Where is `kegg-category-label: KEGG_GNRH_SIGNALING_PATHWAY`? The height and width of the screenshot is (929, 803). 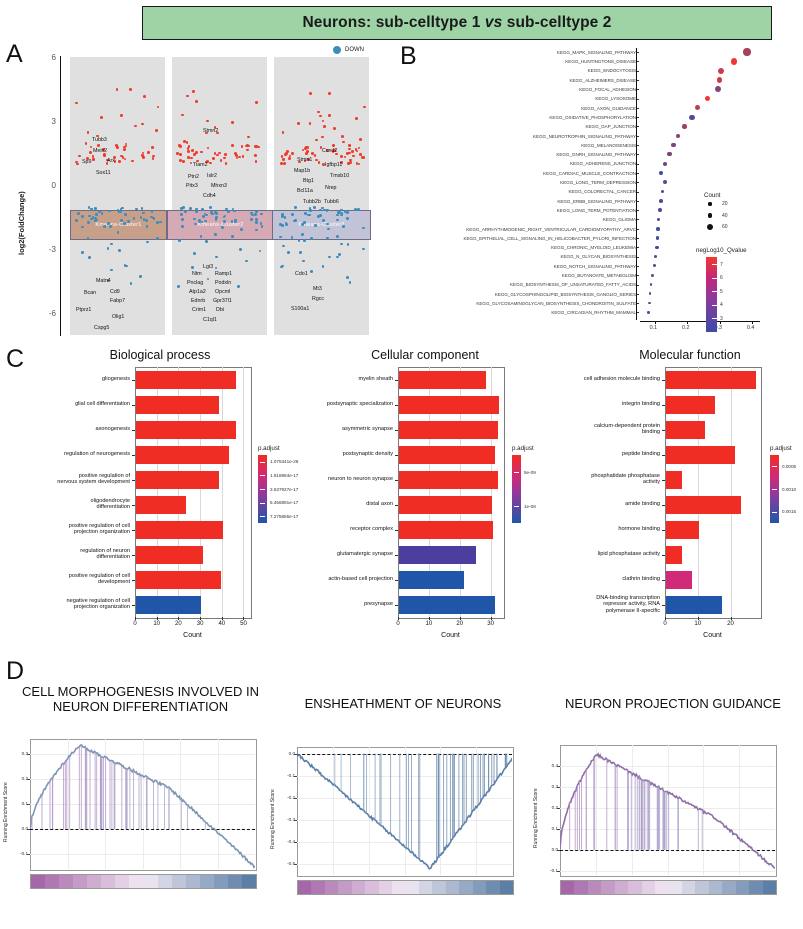 kegg-category-label: KEGG_GNRH_SIGNALING_PATHWAY is located at coordinates (596, 155).